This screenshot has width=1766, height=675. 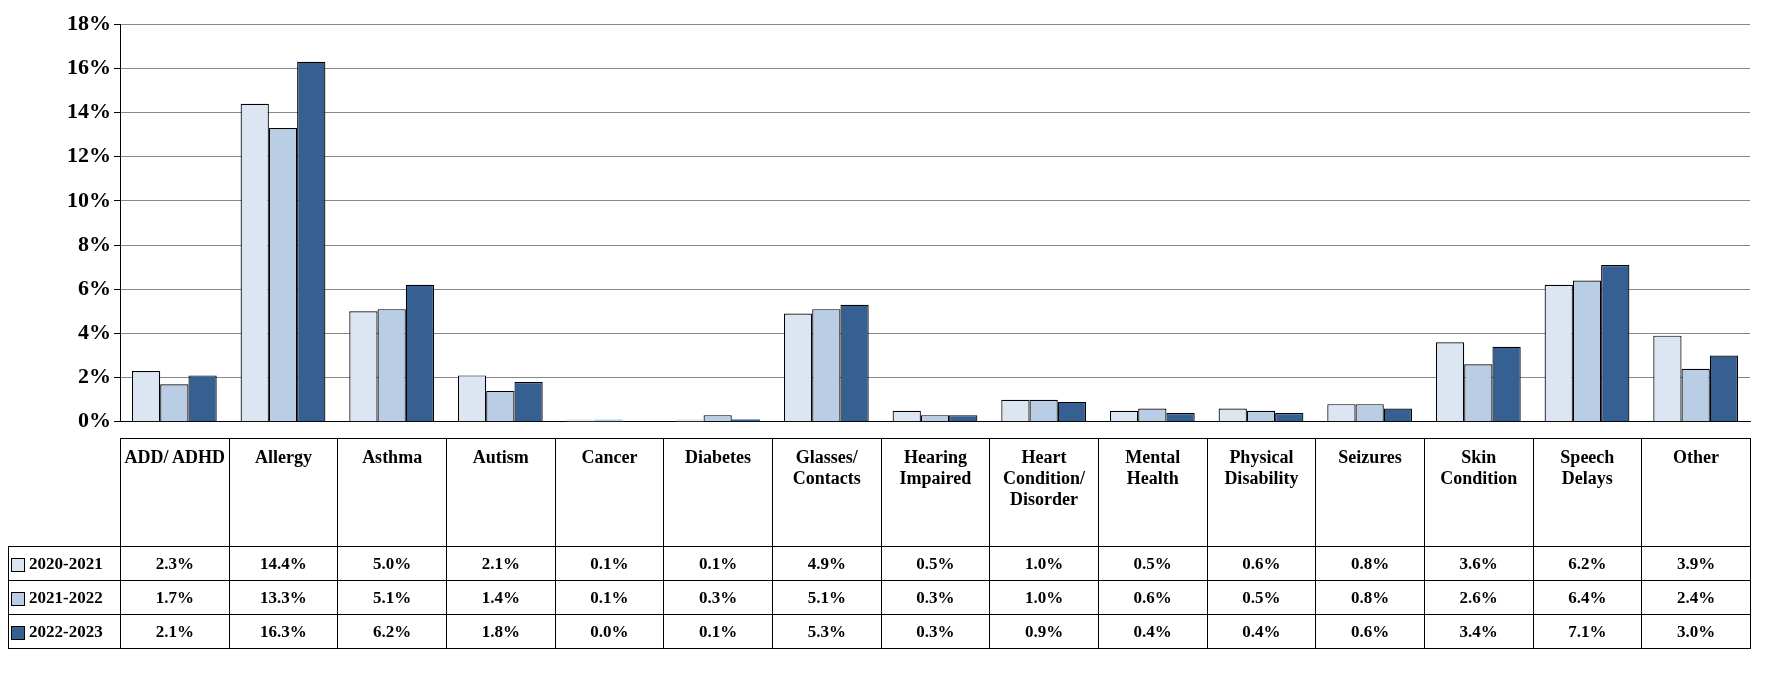 What do you see at coordinates (501, 631) in the screenshot?
I see `data-label: 1.8%` at bounding box center [501, 631].